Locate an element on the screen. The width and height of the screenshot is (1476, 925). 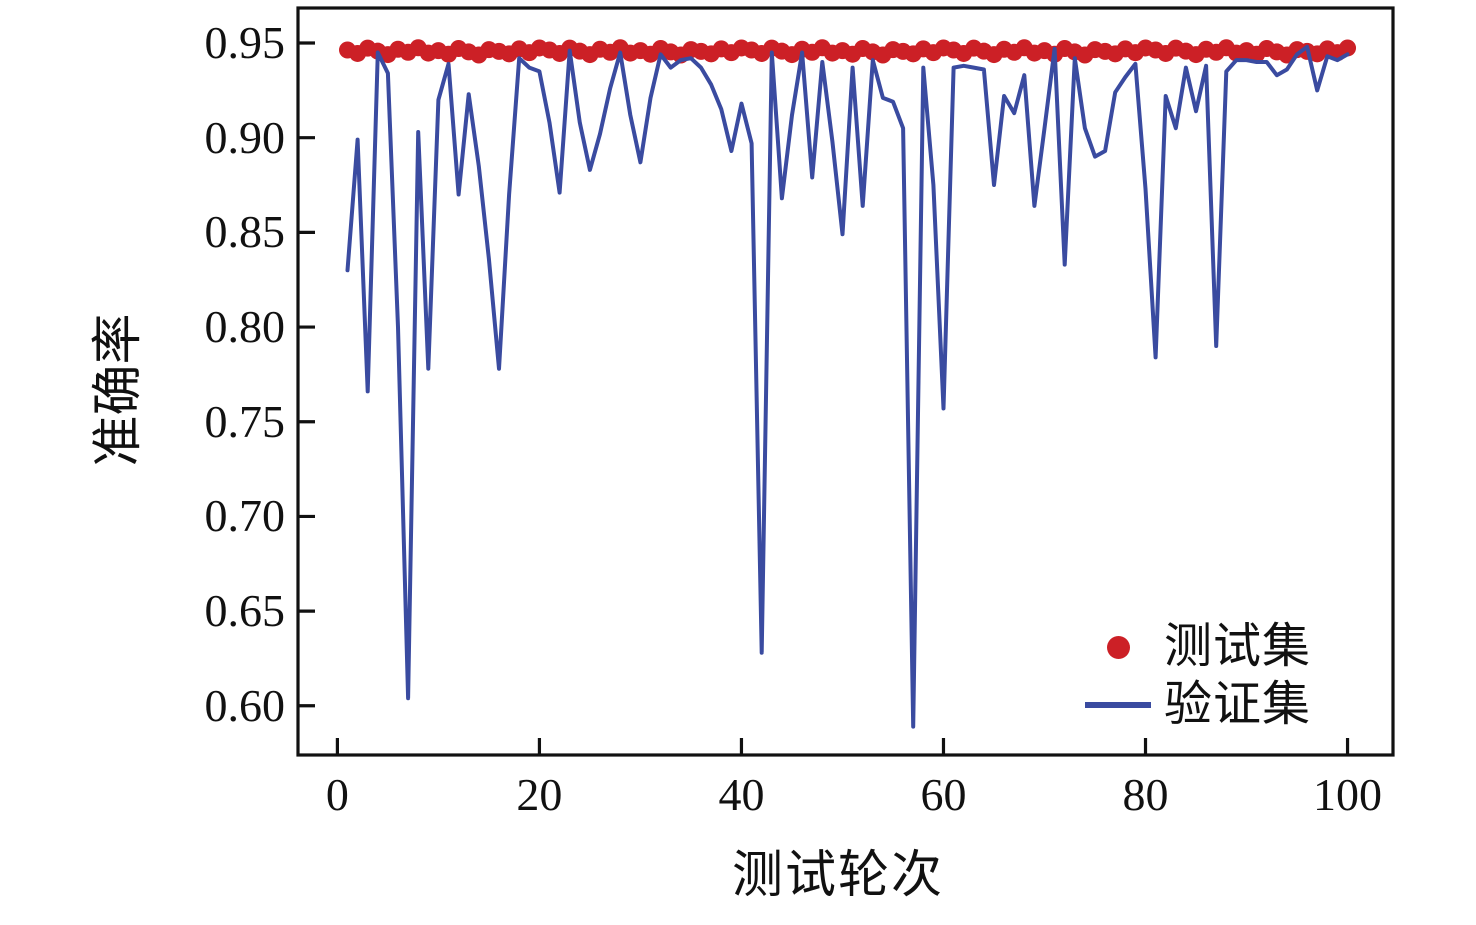
y-tick-label: 0.70 is located at coordinates (245, 516).